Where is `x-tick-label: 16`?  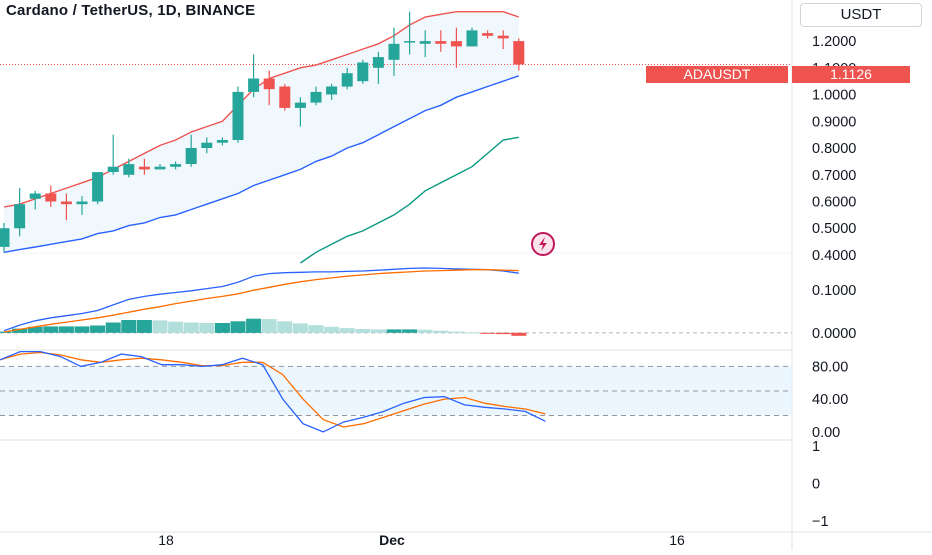
x-tick-label: 16 is located at coordinates (677, 540).